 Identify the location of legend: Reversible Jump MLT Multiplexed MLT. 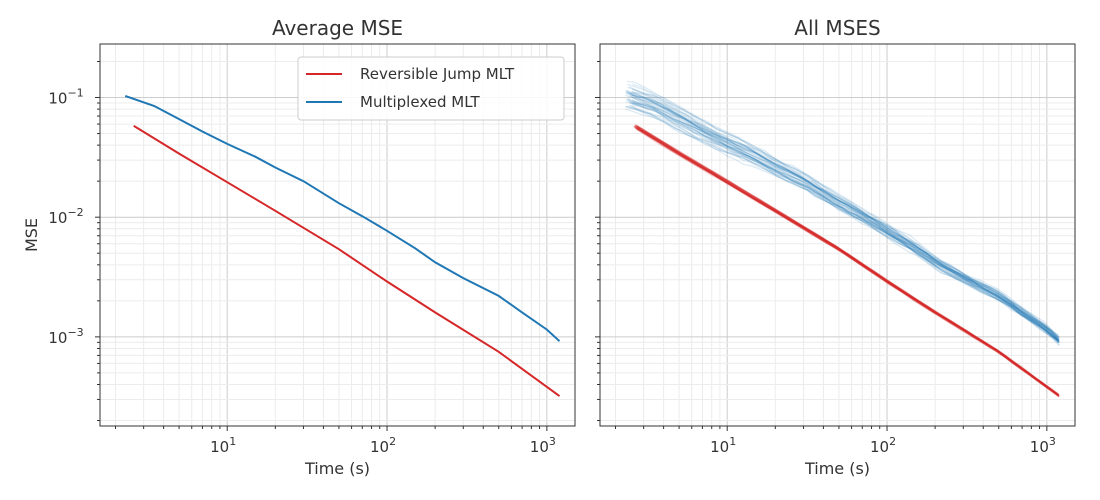
(431, 88).